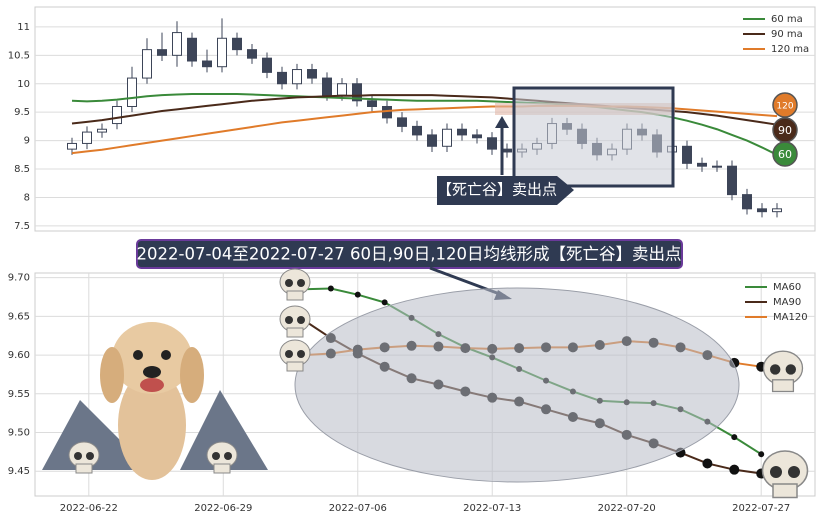 This screenshot has width=822, height=520. I want to click on mountain, so click(224, 430).